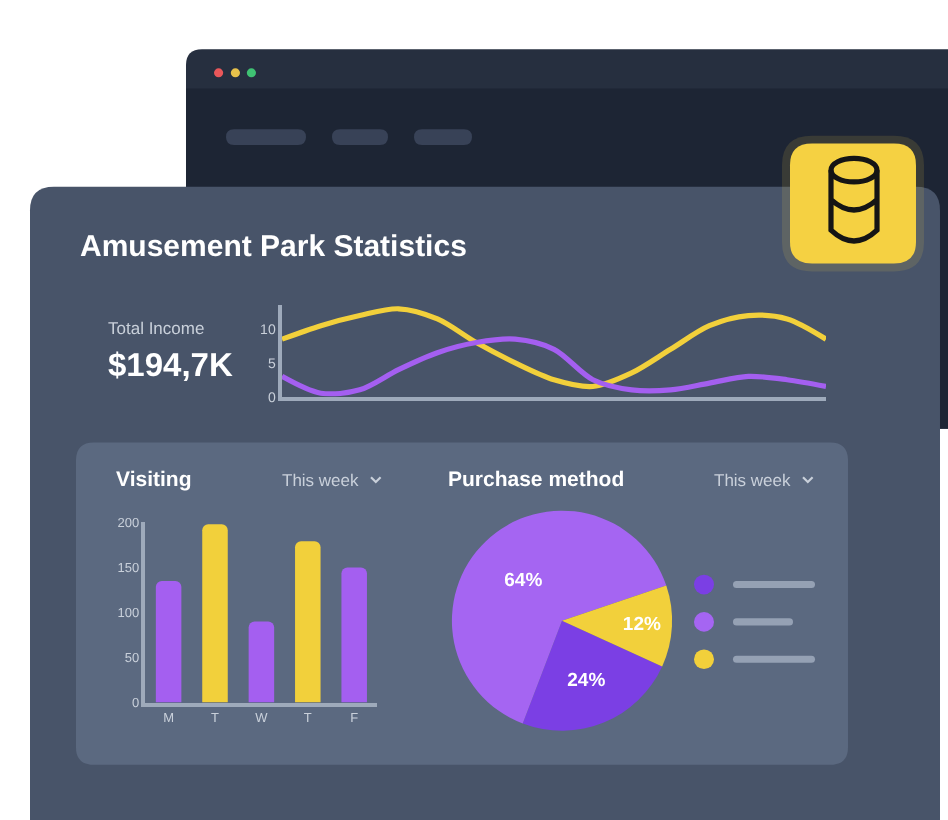  What do you see at coordinates (154, 480) in the screenshot?
I see `chart-title: Visiting` at bounding box center [154, 480].